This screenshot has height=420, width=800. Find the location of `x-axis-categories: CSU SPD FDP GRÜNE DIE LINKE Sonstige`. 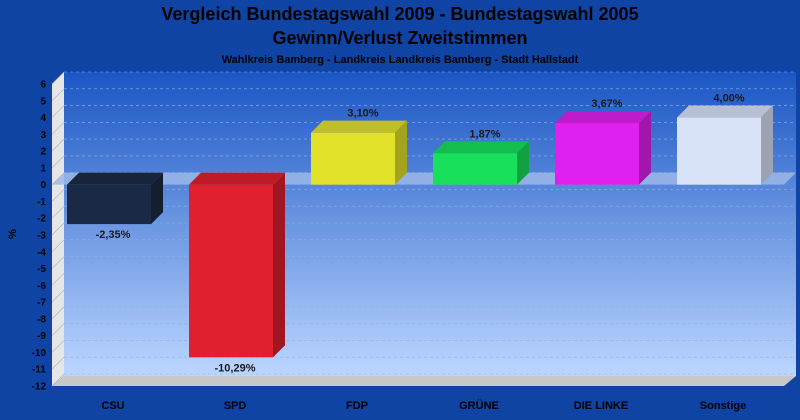

x-axis-categories: CSU SPD FDP GRÜNE DIE LINKE Sonstige is located at coordinates (423, 405).